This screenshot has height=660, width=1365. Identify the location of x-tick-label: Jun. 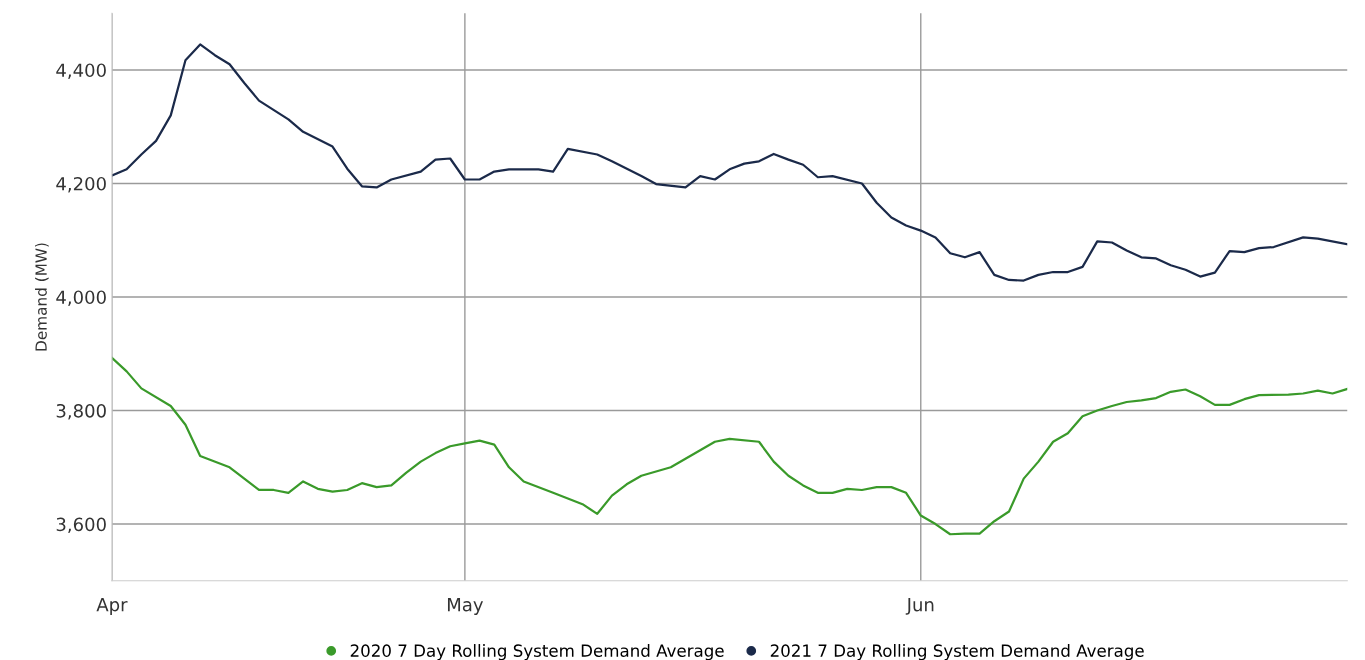
(919, 606).